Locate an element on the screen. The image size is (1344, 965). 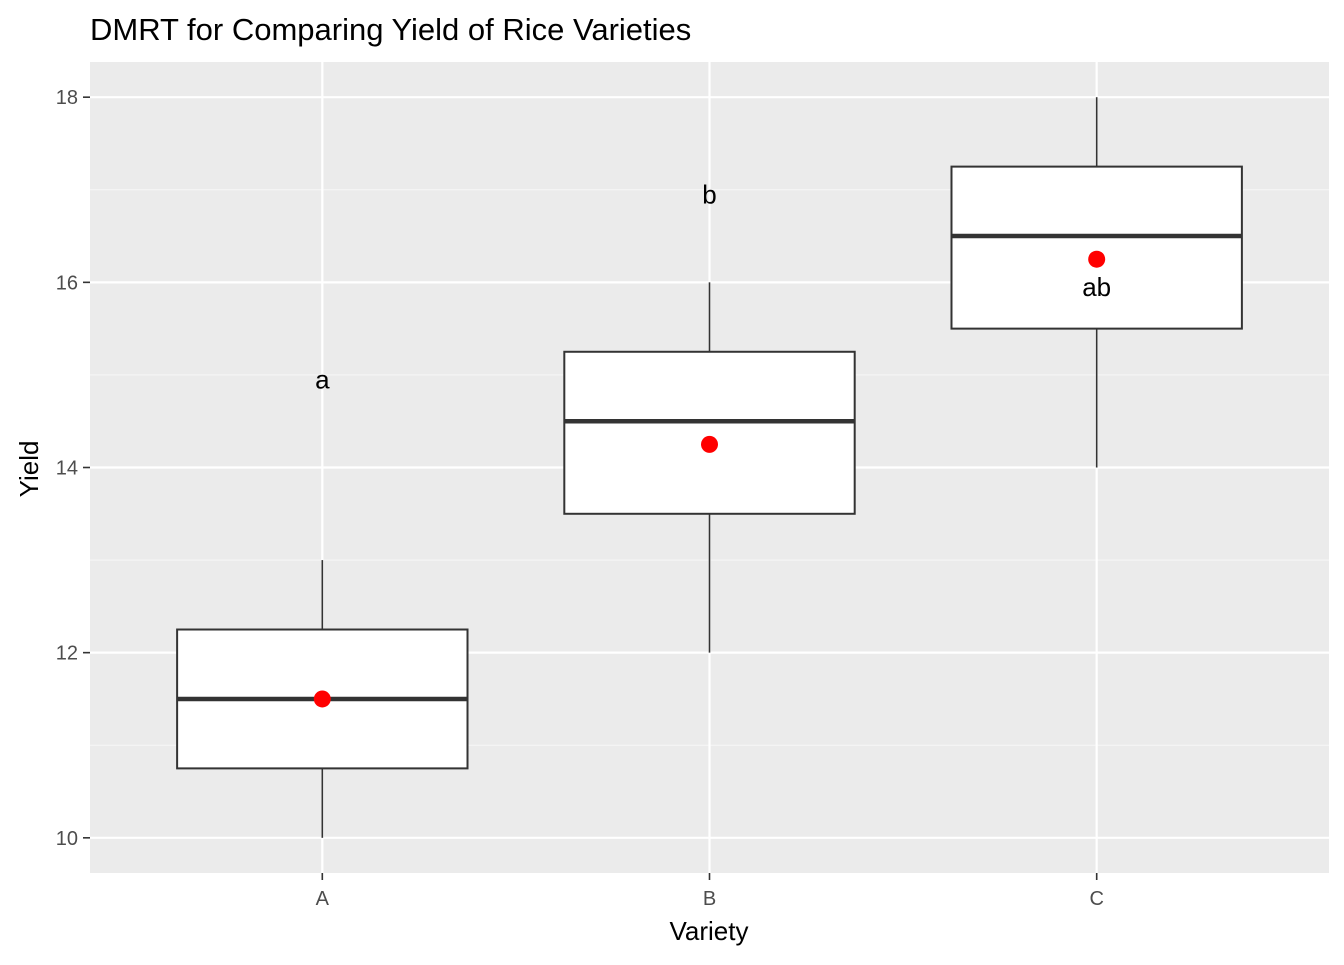
box-B: b is located at coordinates (709, 416).